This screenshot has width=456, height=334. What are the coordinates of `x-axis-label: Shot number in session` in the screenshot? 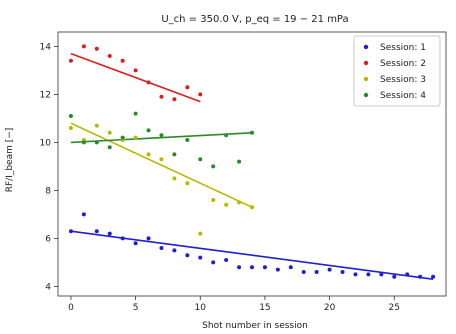 It's located at (255, 326).